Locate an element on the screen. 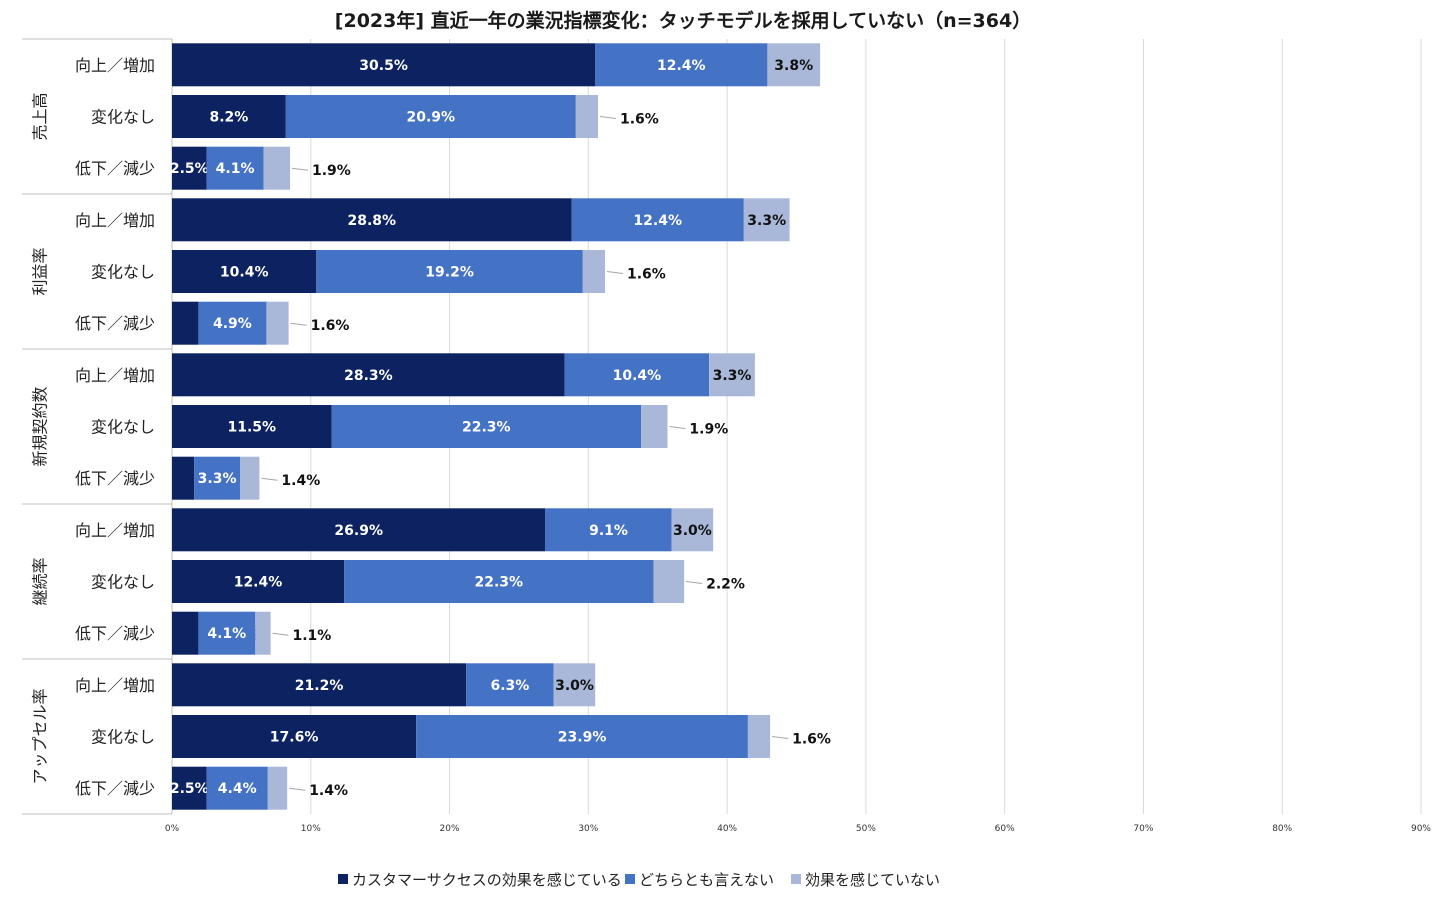  data-label: 28.8% is located at coordinates (372, 221).